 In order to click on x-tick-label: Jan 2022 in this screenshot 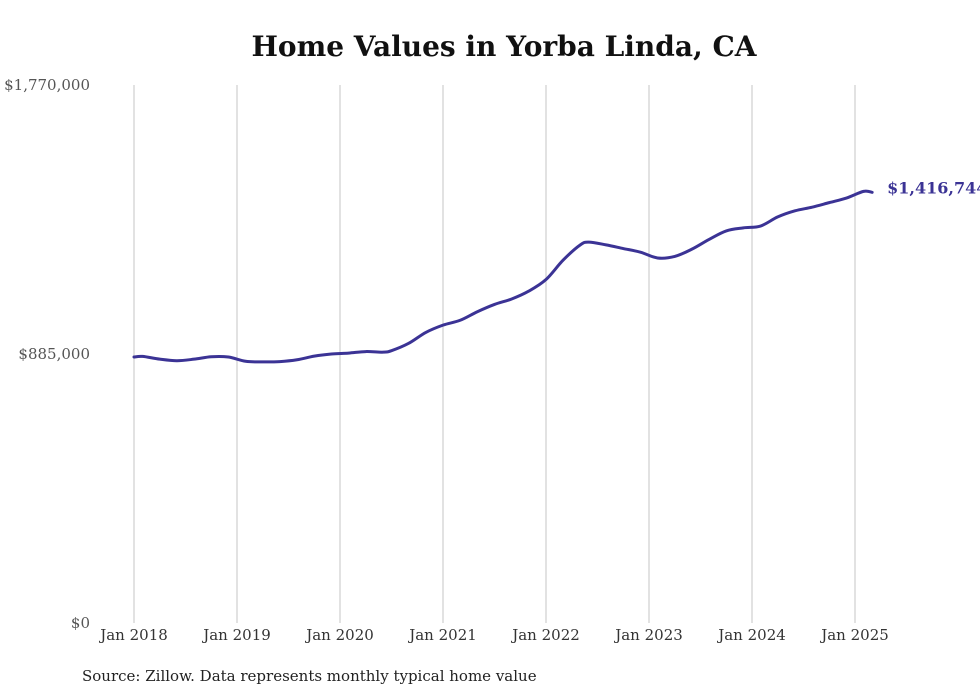, I will do `click(545, 635)`.